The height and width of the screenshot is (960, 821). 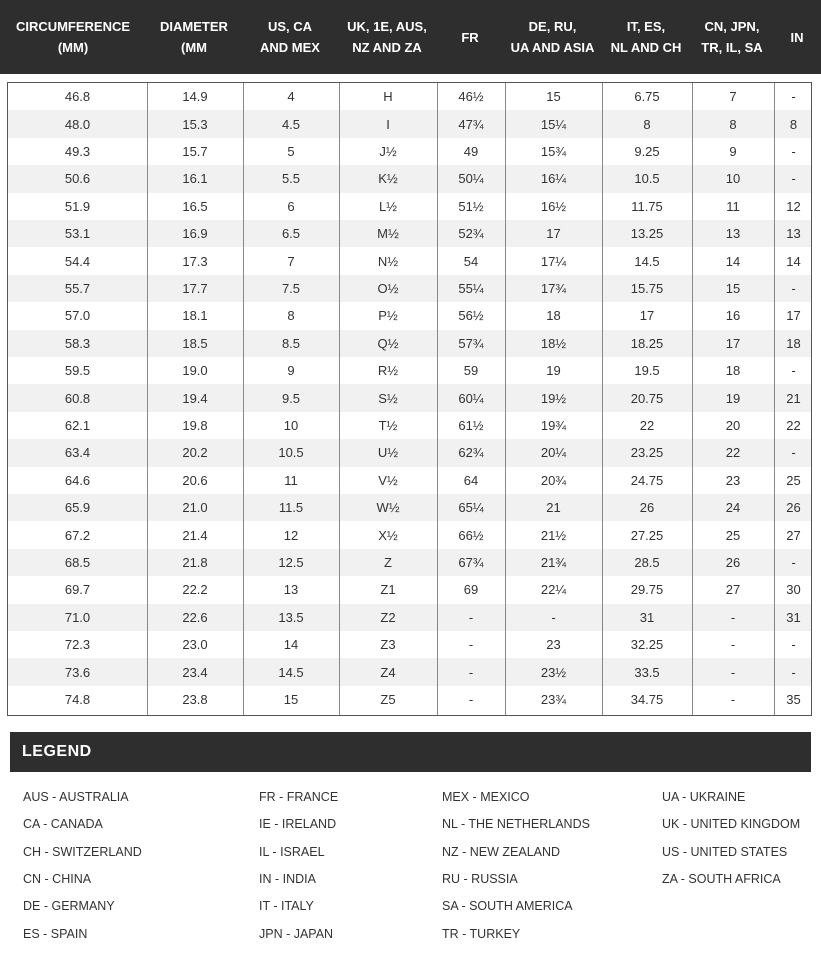 I want to click on table-cell: 18, so click(x=793, y=343).